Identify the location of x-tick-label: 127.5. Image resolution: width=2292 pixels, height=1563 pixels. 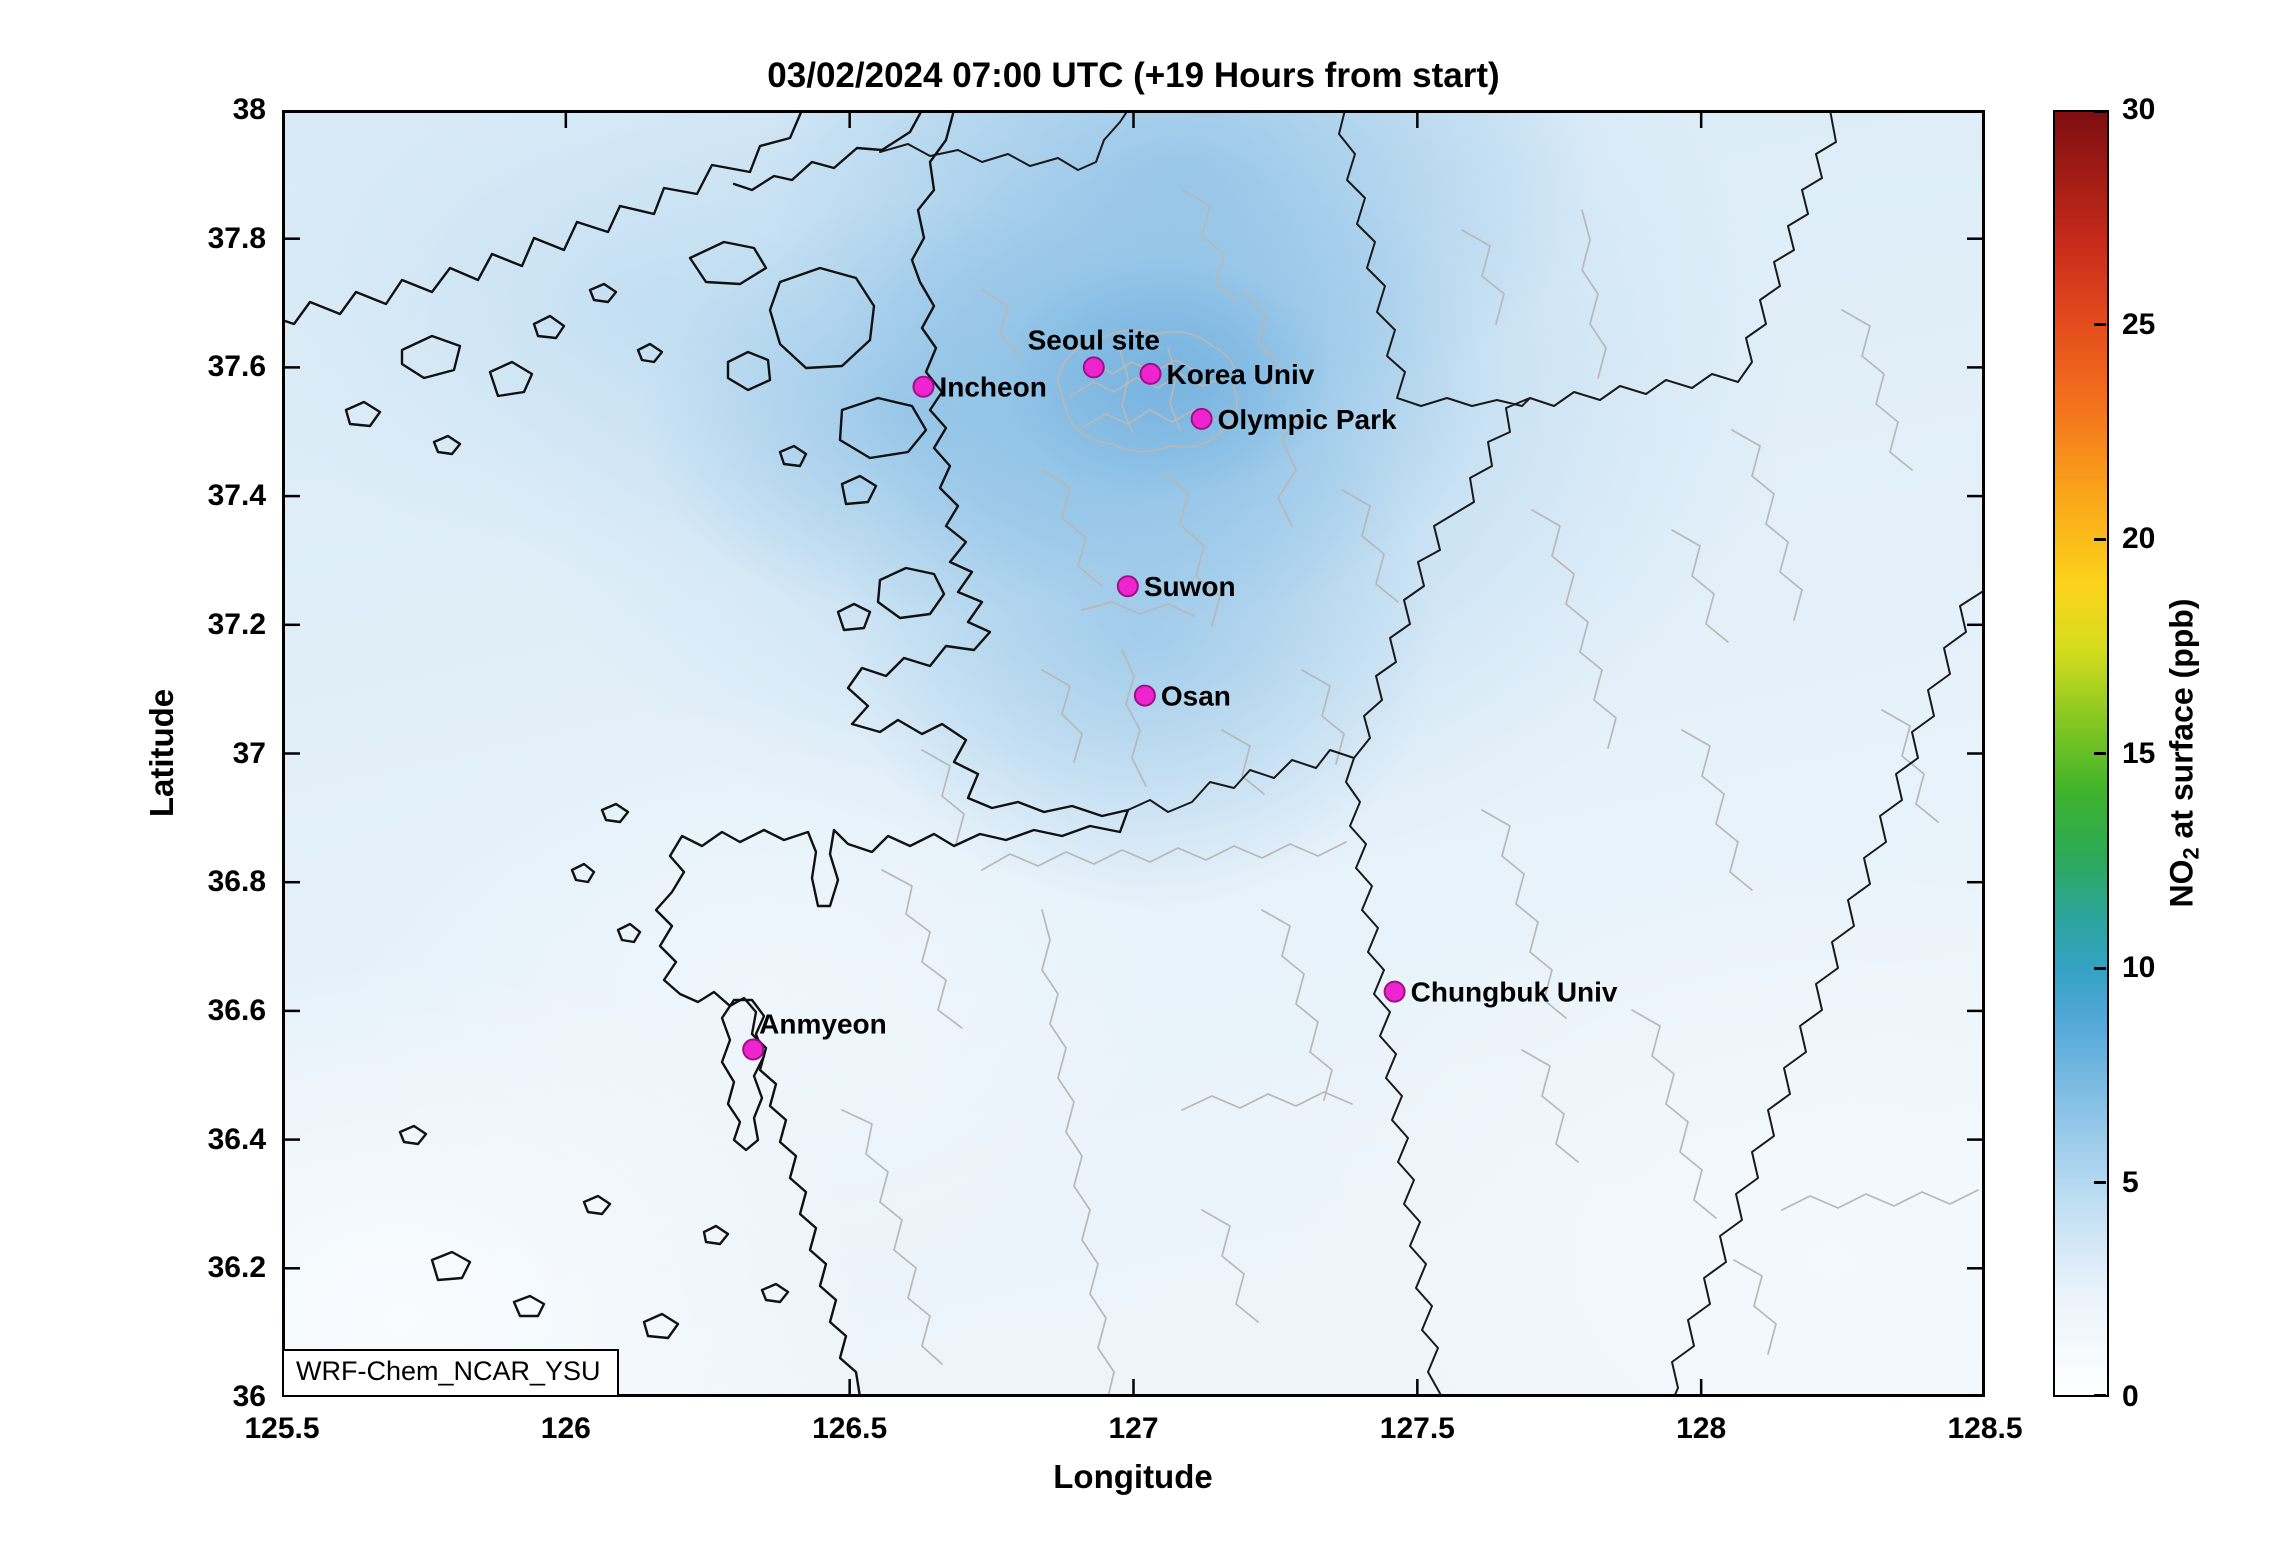
(1417, 1428).